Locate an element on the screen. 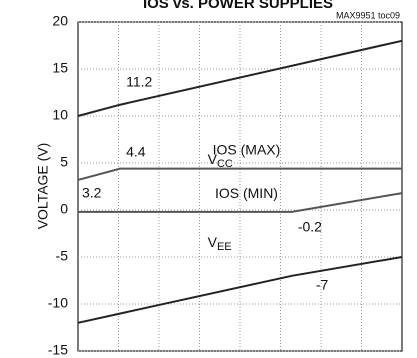 The width and height of the screenshot is (417, 358). series-name: VEE is located at coordinates (220, 243).